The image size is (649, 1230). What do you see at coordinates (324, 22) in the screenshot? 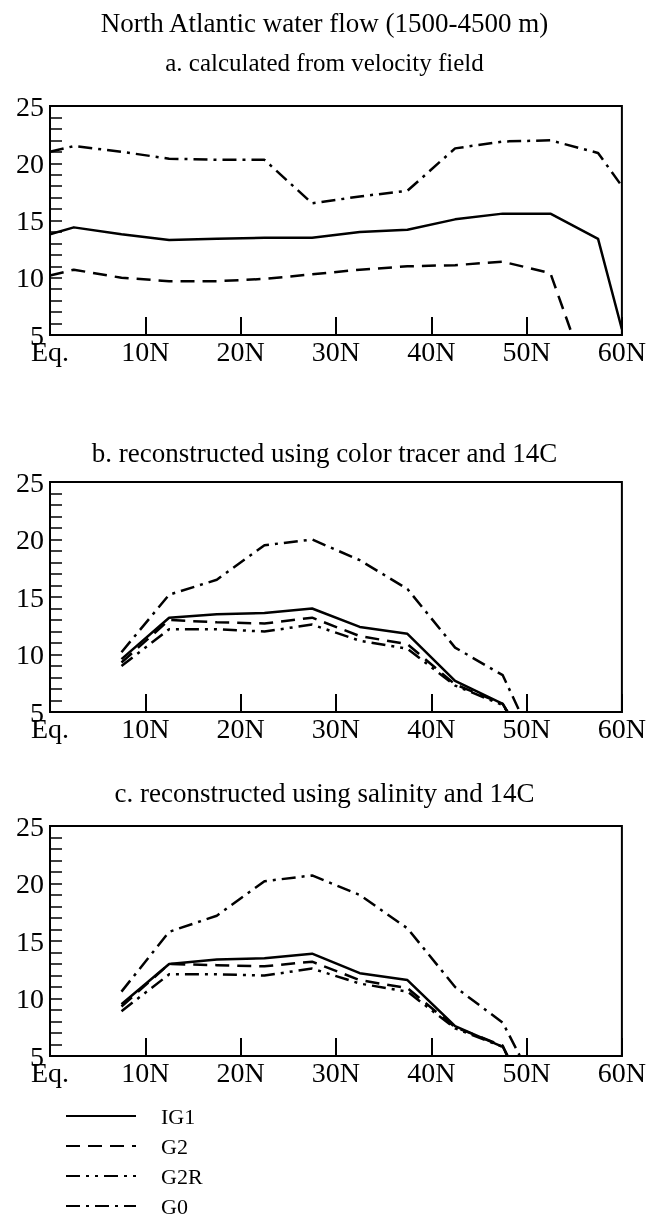
I see `chart-title: North Atlantic water flow (1500-4500 m)` at bounding box center [324, 22].